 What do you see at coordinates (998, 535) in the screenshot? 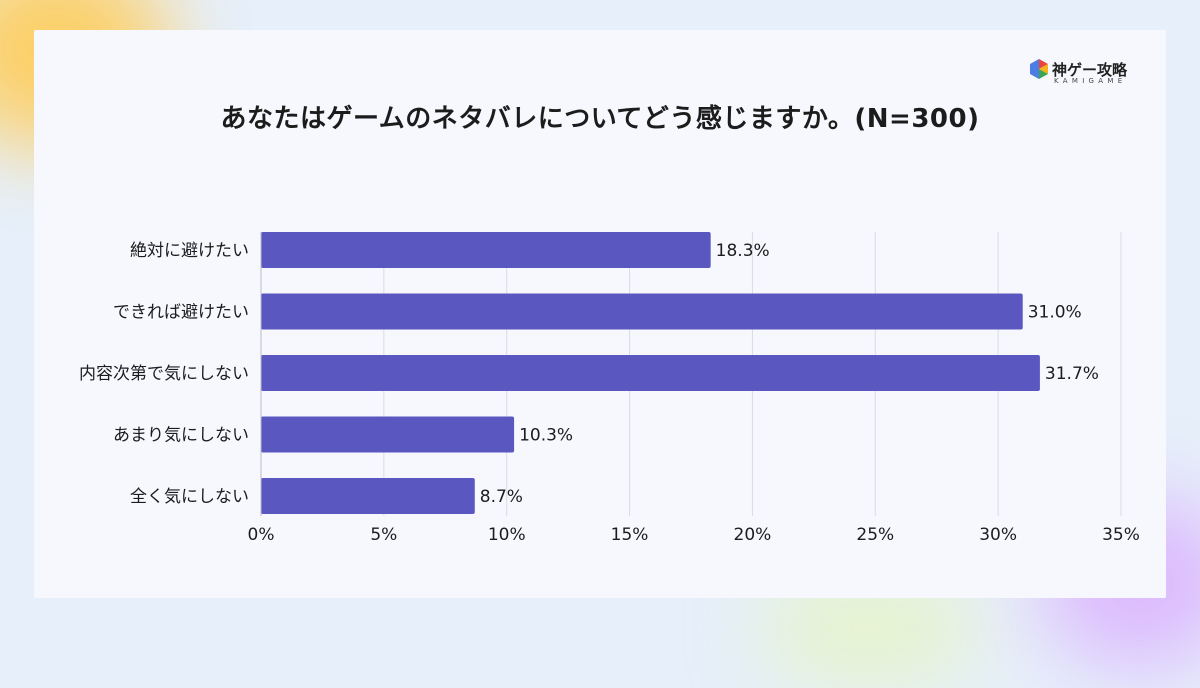
I see `x-tick-label: 30%` at bounding box center [998, 535].